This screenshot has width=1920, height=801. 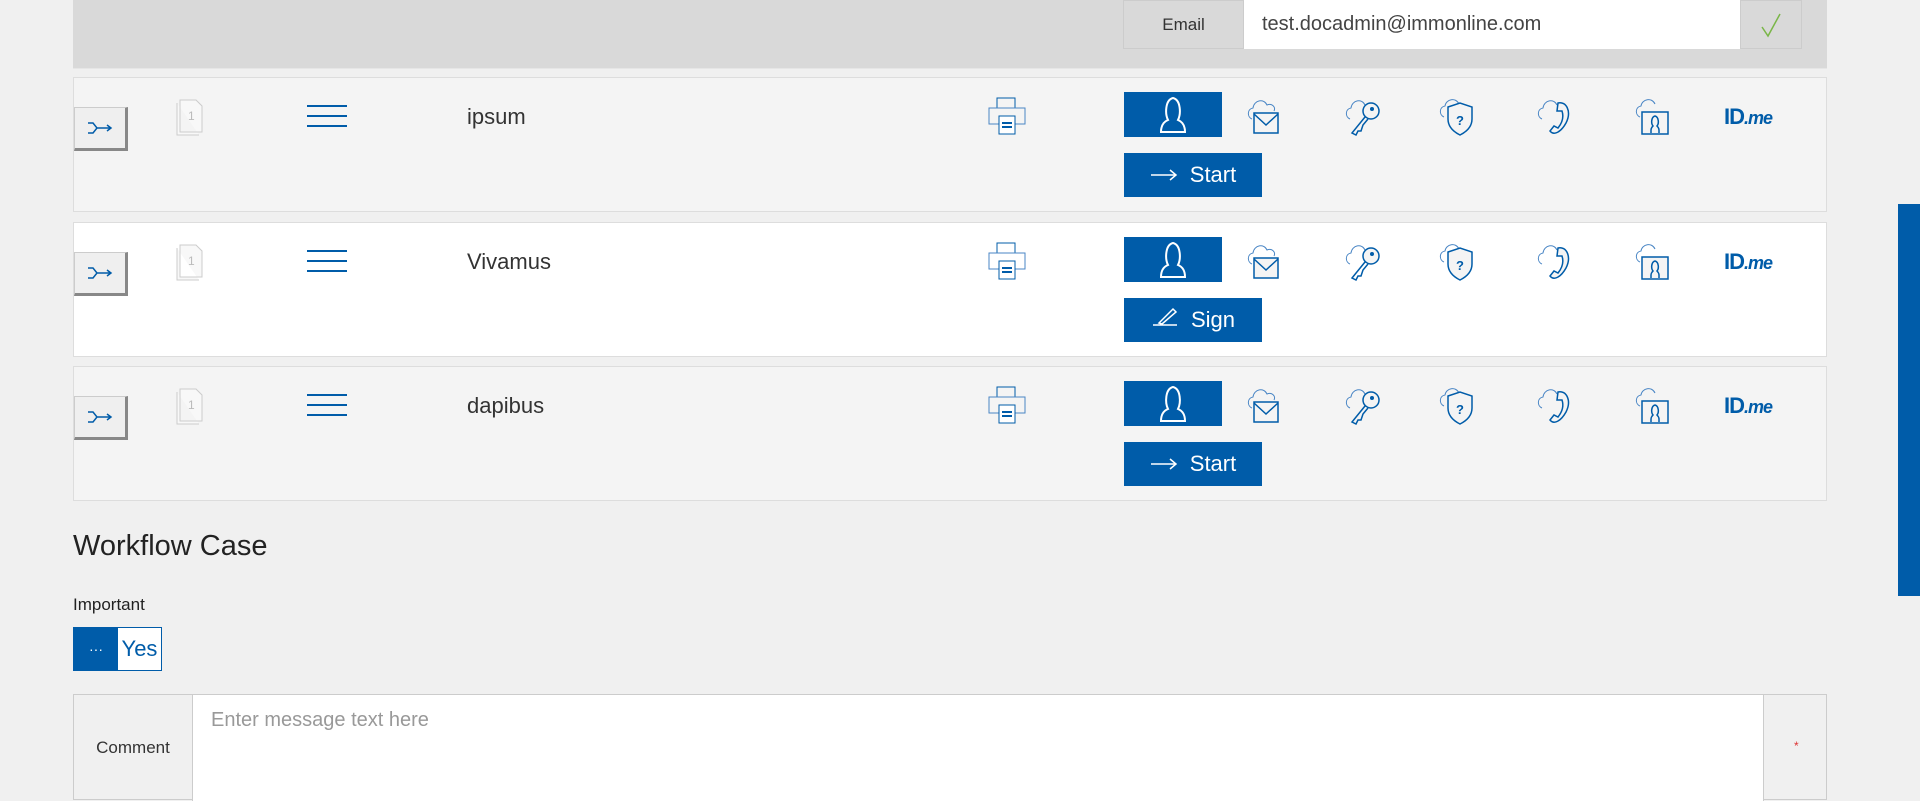 What do you see at coordinates (1909, 400) in the screenshot?
I see `scrollbar-thumb` at bounding box center [1909, 400].